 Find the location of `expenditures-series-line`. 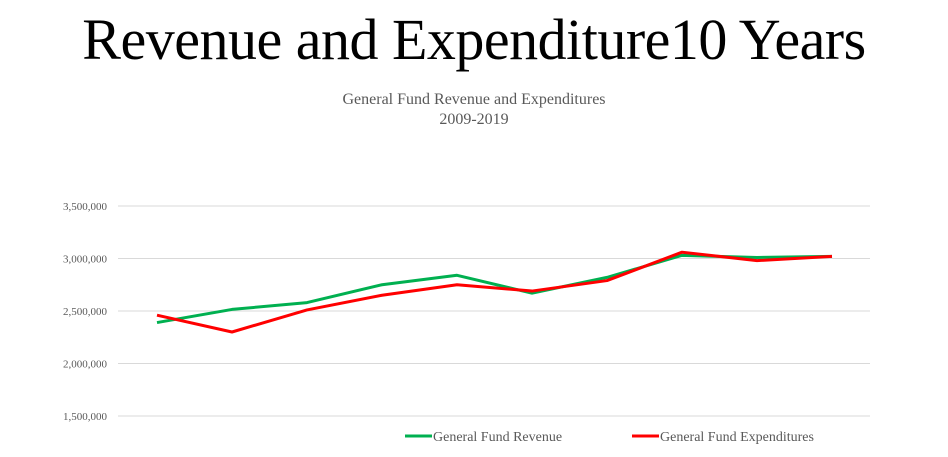

expenditures-series-line is located at coordinates (494, 292).